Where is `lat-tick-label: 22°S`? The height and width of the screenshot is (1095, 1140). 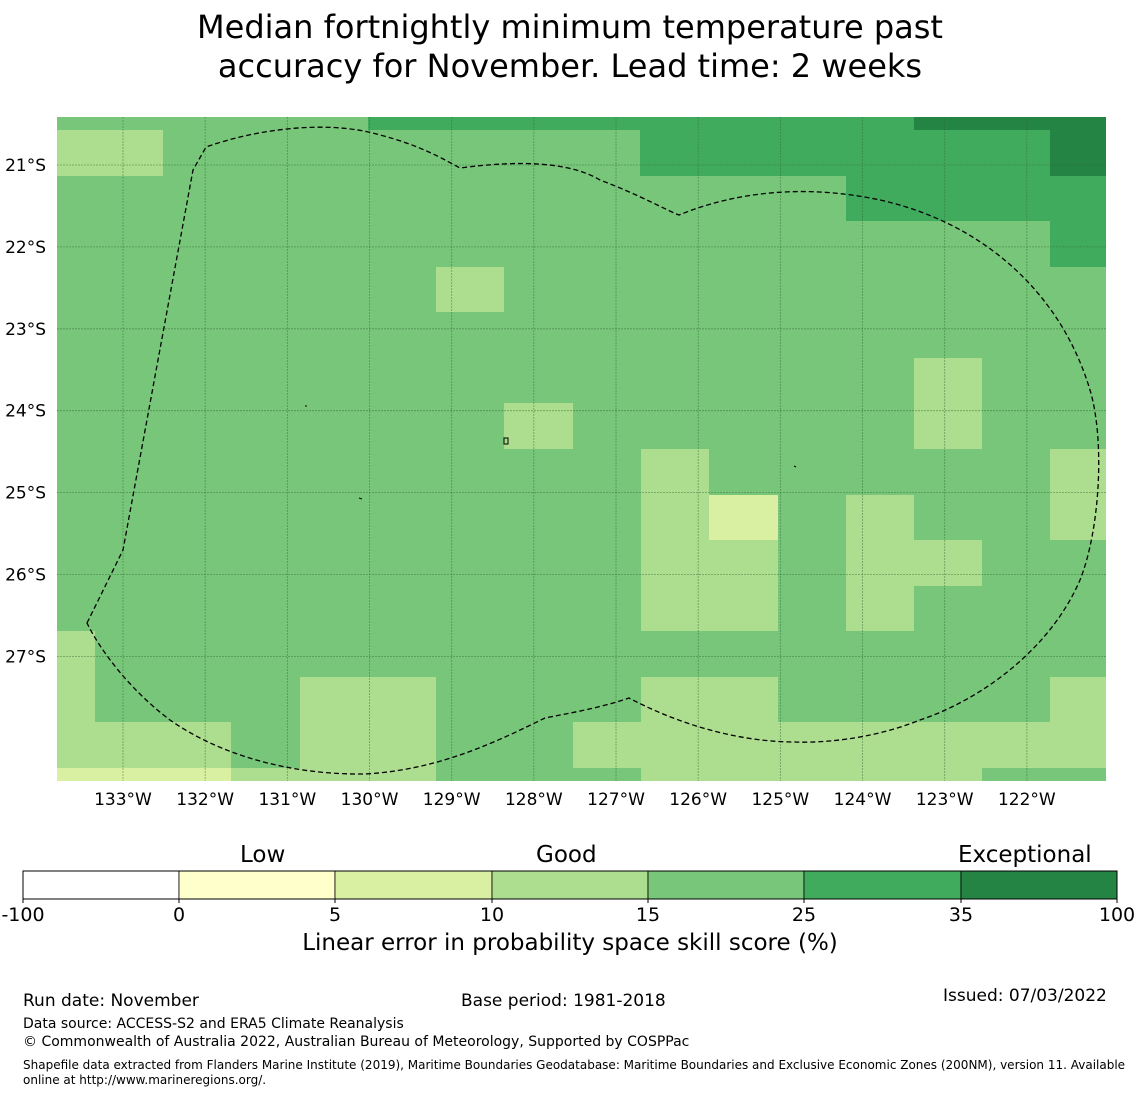
lat-tick-label: 22°S is located at coordinates (25, 248).